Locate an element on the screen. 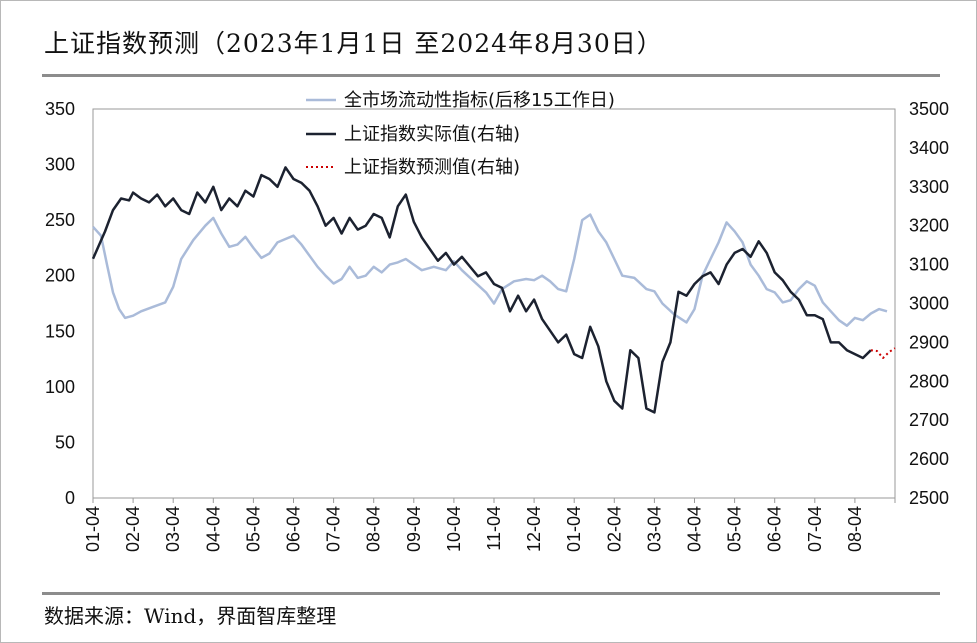 The width and height of the screenshot is (977, 643). chart-title: 上证指数预测（2023年1月1日 至2024年8月30日） is located at coordinates (353, 43).